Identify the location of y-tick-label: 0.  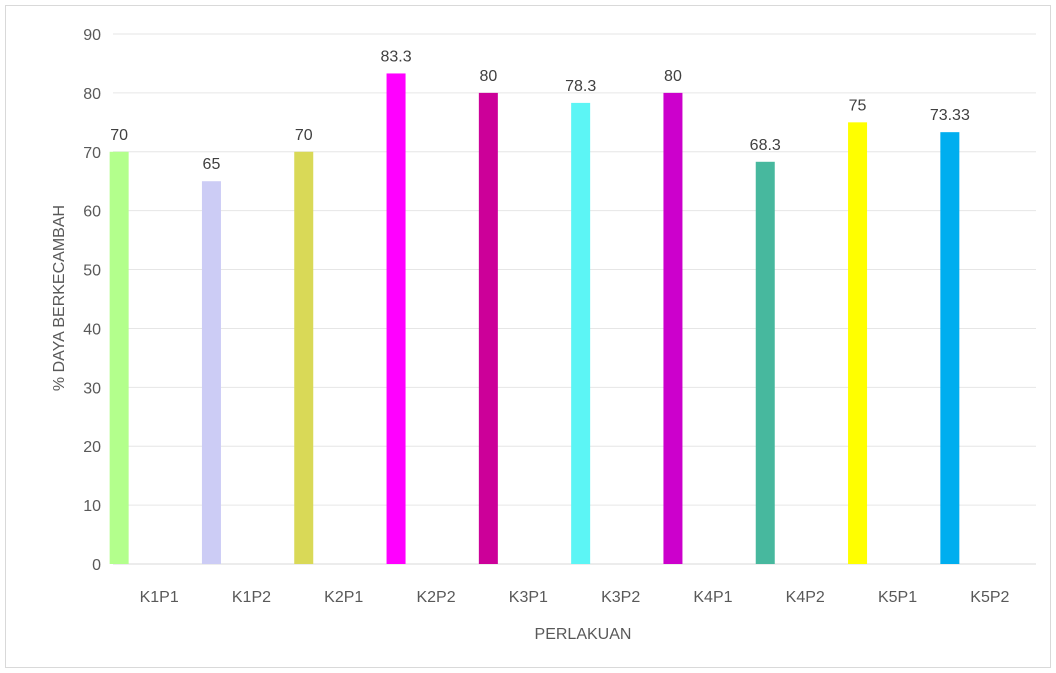
(96, 565).